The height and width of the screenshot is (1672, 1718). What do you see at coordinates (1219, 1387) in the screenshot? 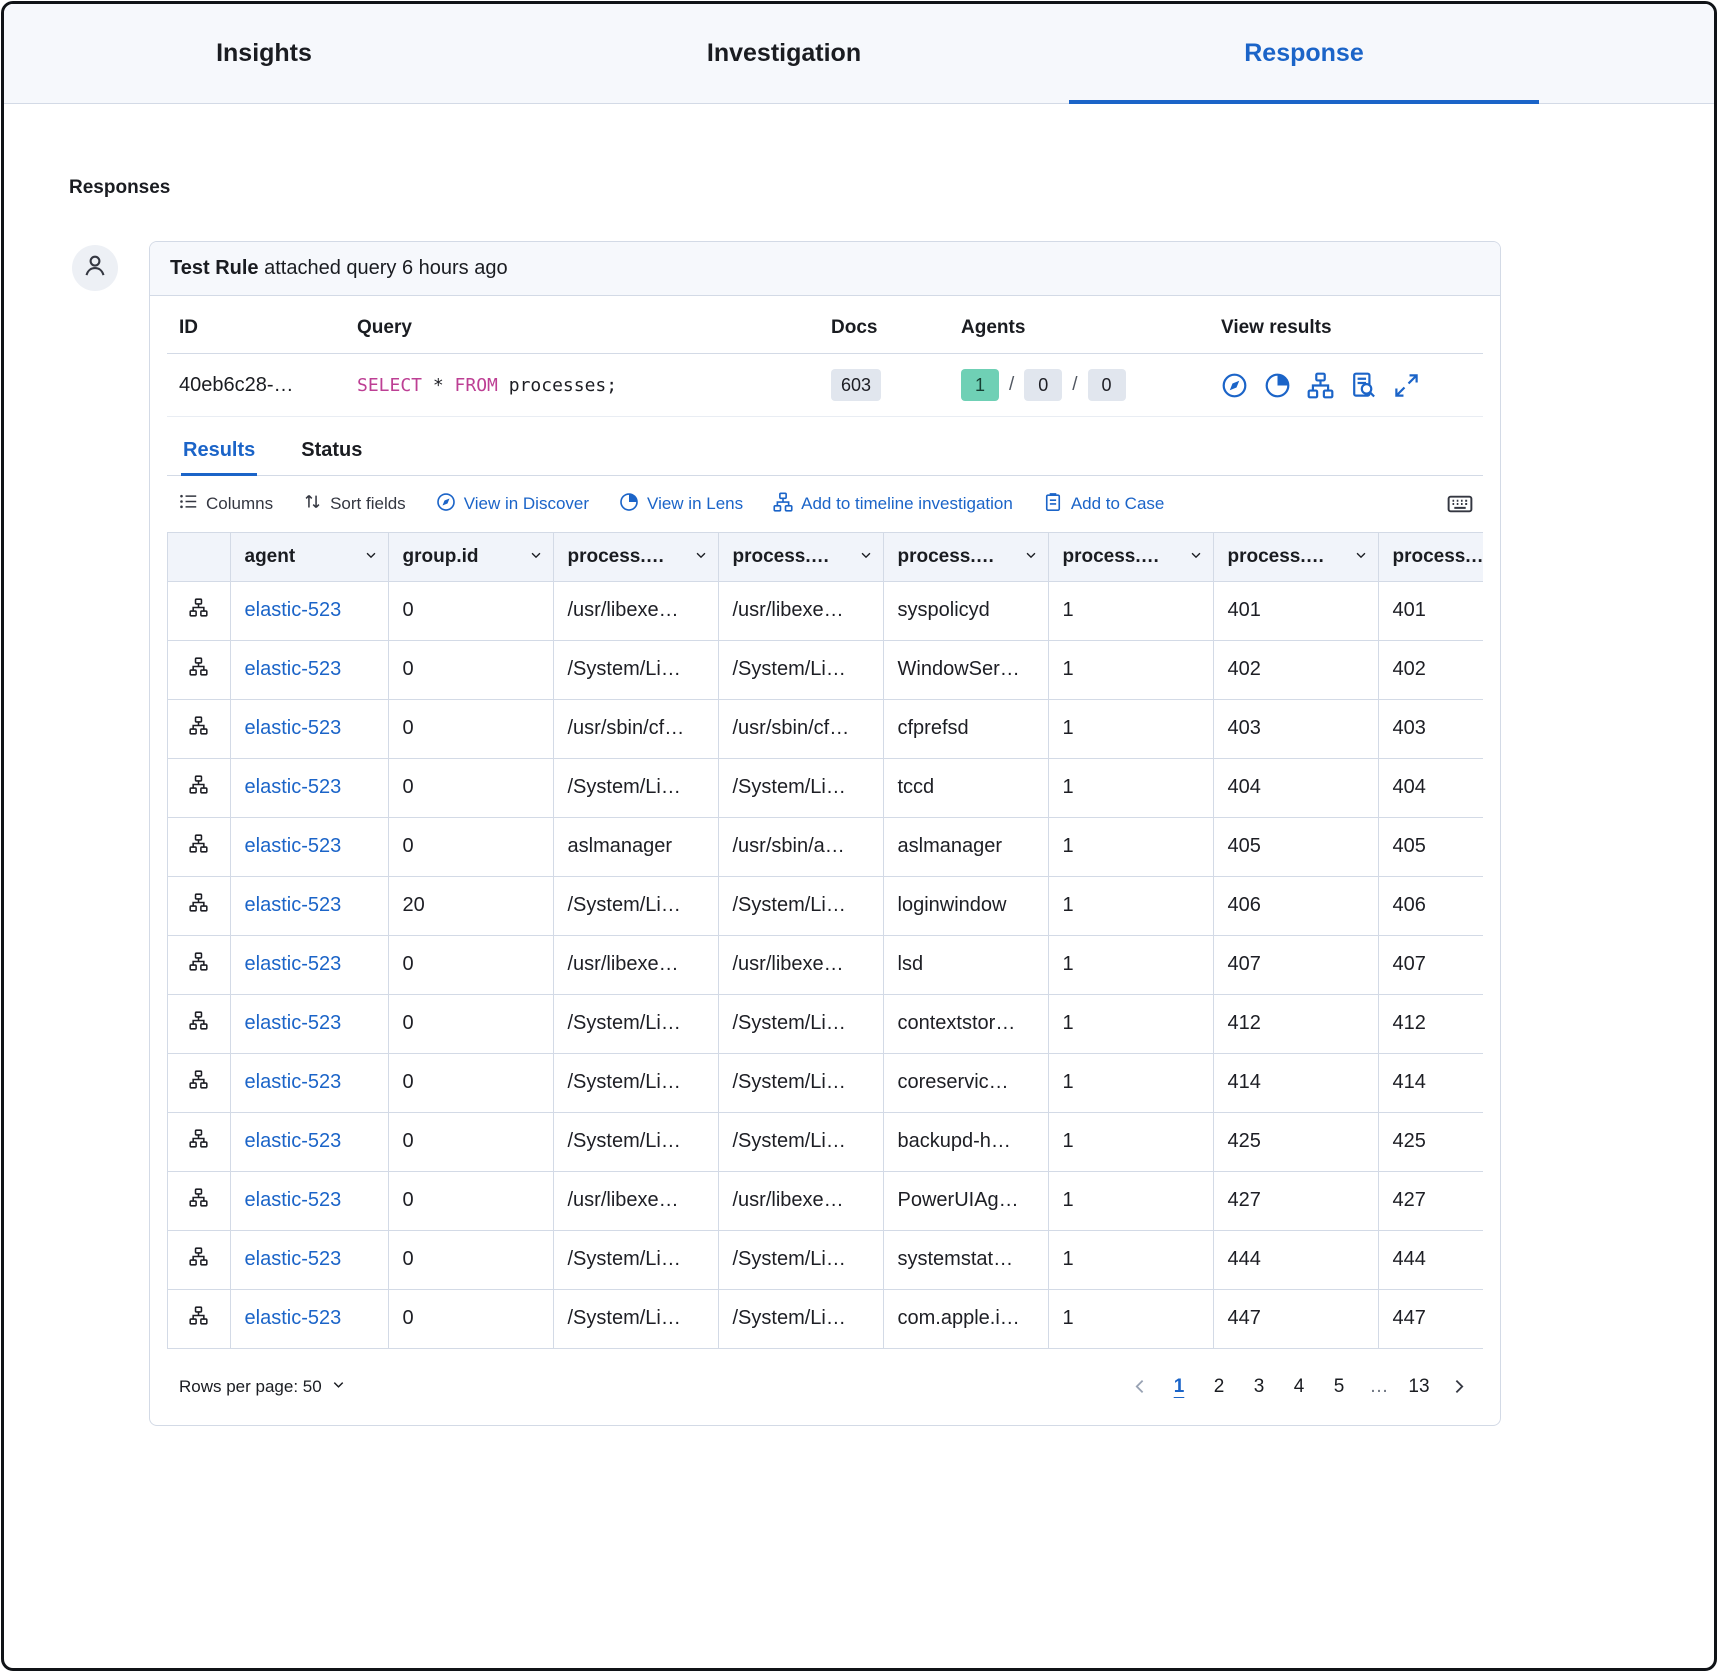
I see `page-2-button: 2` at bounding box center [1219, 1387].